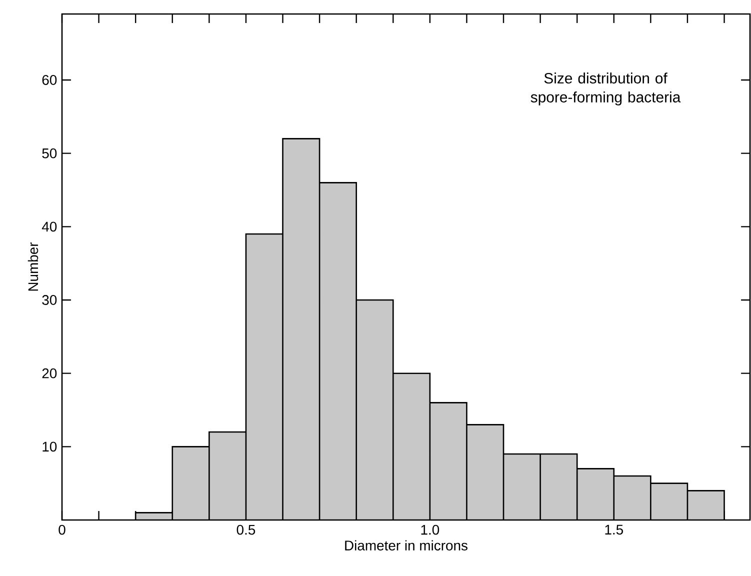 The image size is (751, 576). What do you see at coordinates (49, 227) in the screenshot?
I see `y-tick-label: 40` at bounding box center [49, 227].